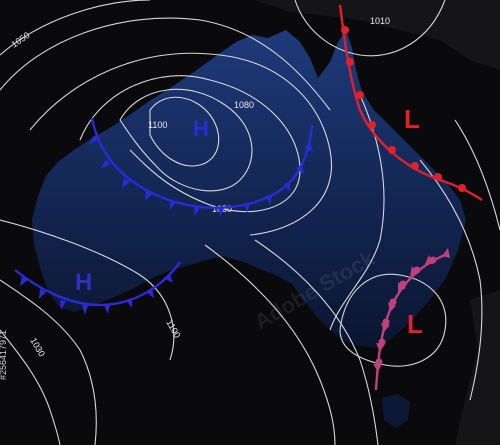 The width and height of the screenshot is (500, 445). What do you see at coordinates (4, 355) in the screenshot?
I see `stock-id: #256417971` at bounding box center [4, 355].